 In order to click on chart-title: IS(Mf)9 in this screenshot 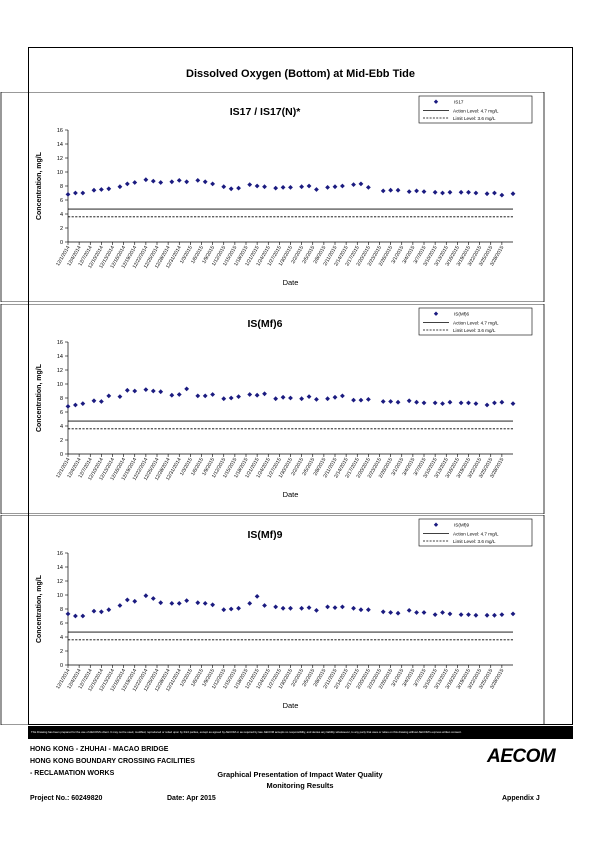, I will do `click(265, 535)`.